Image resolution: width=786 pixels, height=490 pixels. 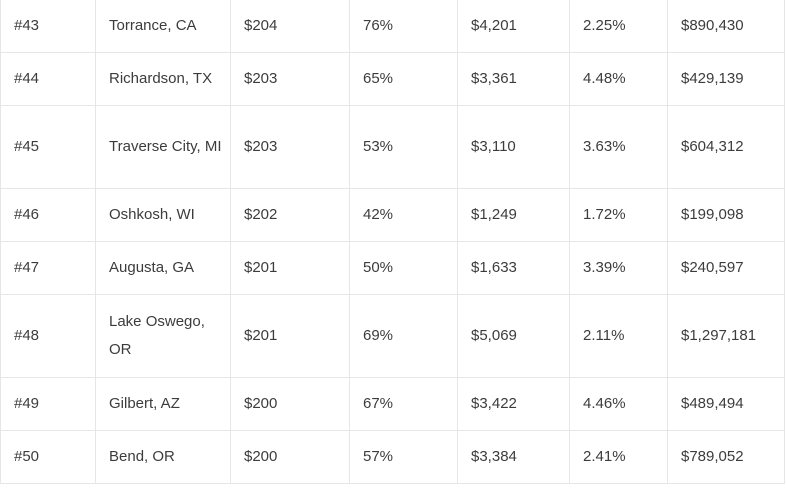 I want to click on city-cell: Traverse City, MI, so click(x=163, y=147).